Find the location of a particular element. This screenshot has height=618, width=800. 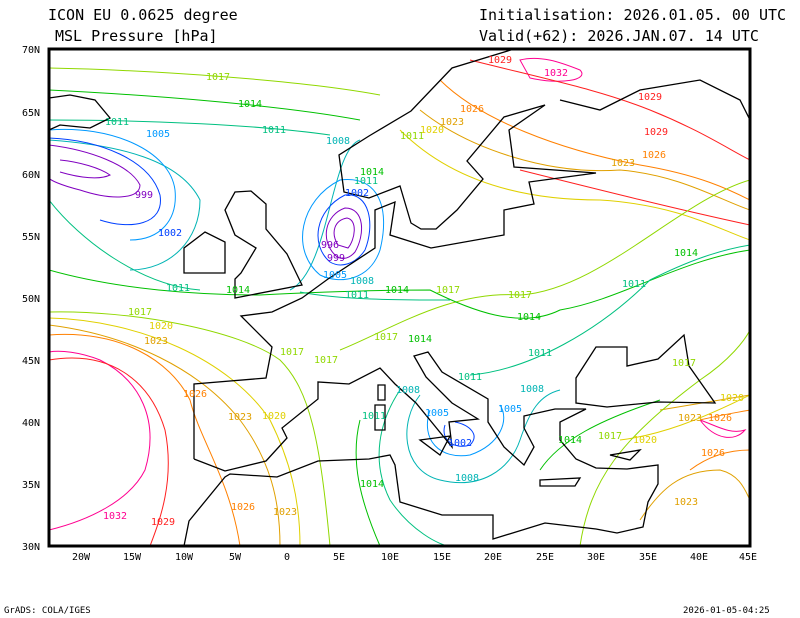

isobar-label: 996 is located at coordinates (330, 245).